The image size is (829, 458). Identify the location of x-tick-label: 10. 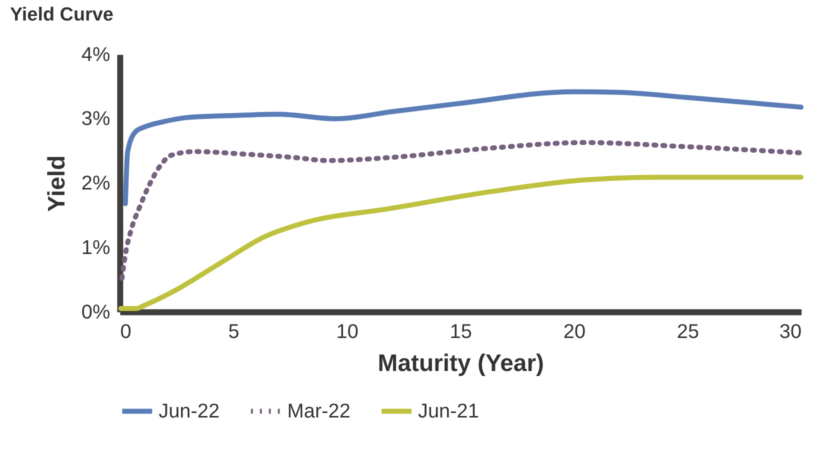
(347, 332).